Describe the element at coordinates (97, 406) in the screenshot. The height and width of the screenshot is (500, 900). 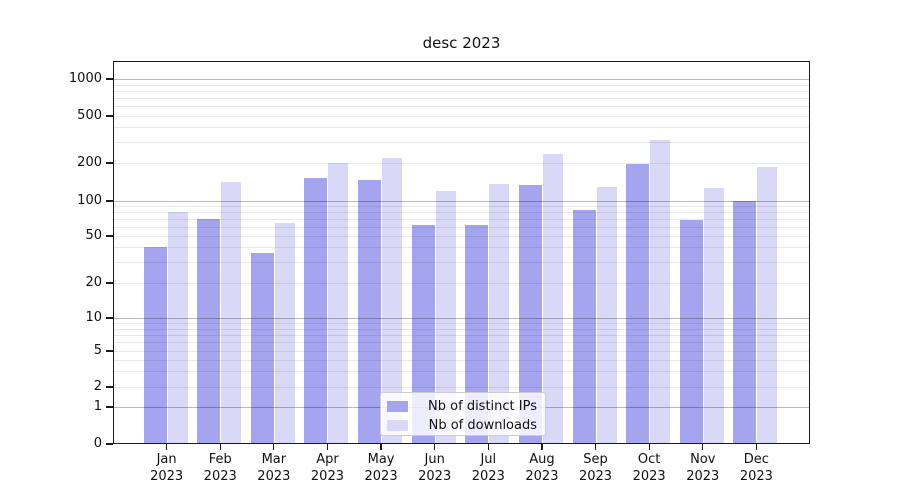
I see `y-tick-label: 1` at that location.